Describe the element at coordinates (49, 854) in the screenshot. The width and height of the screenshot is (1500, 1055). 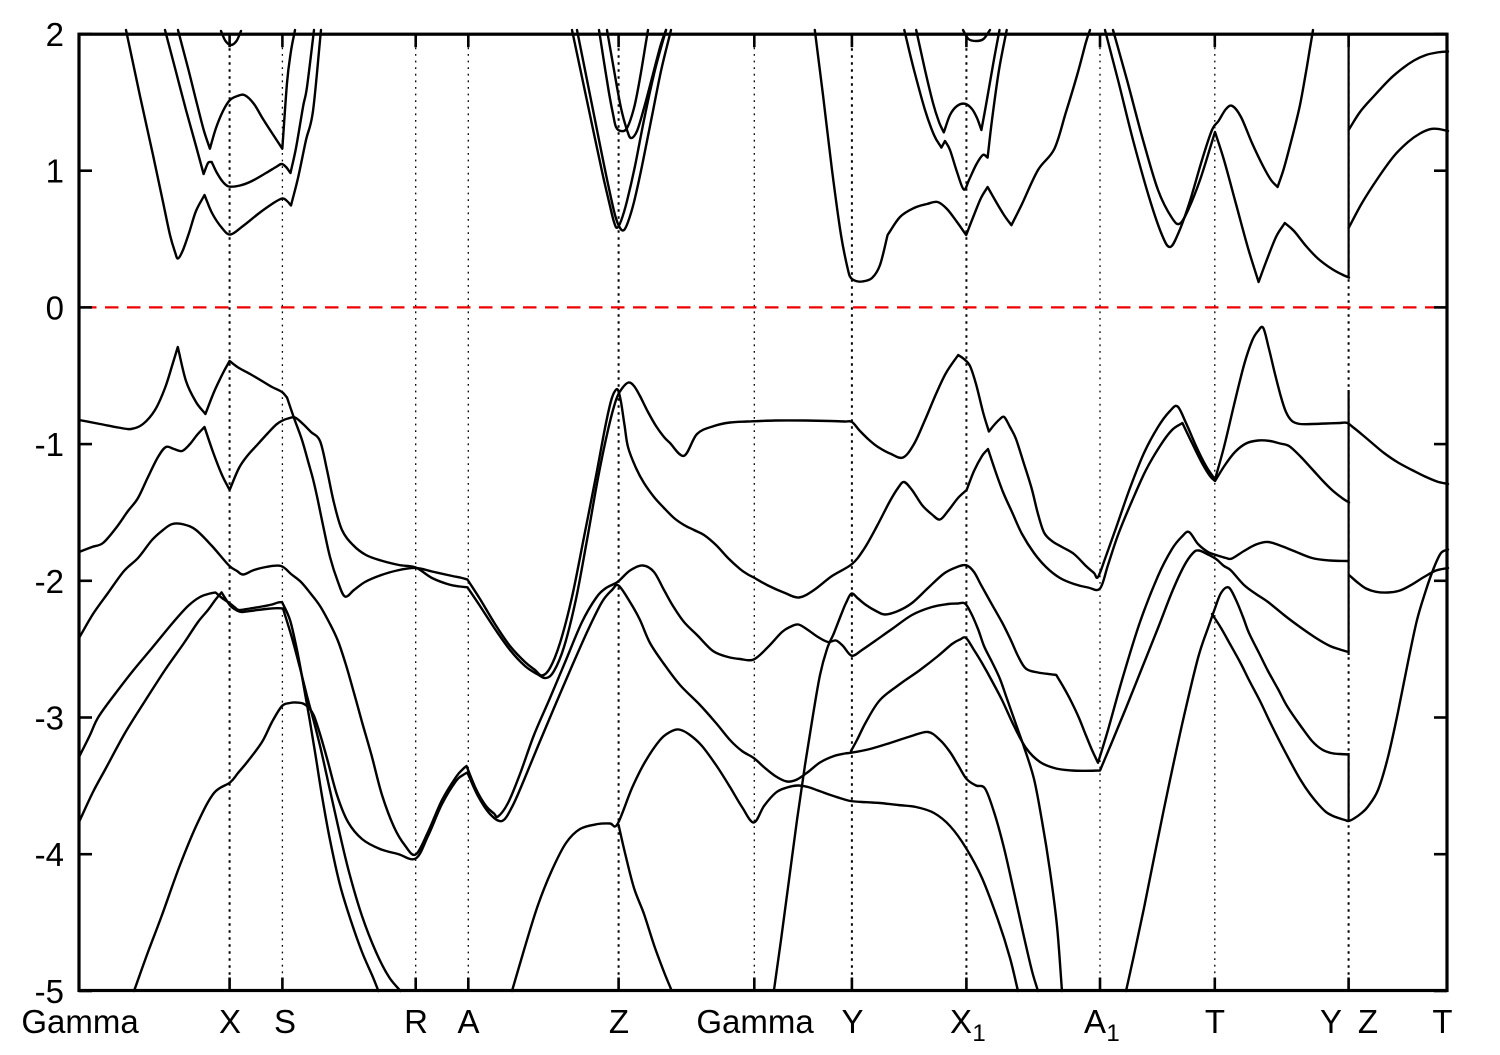
I see `svg-text: -4` at that location.